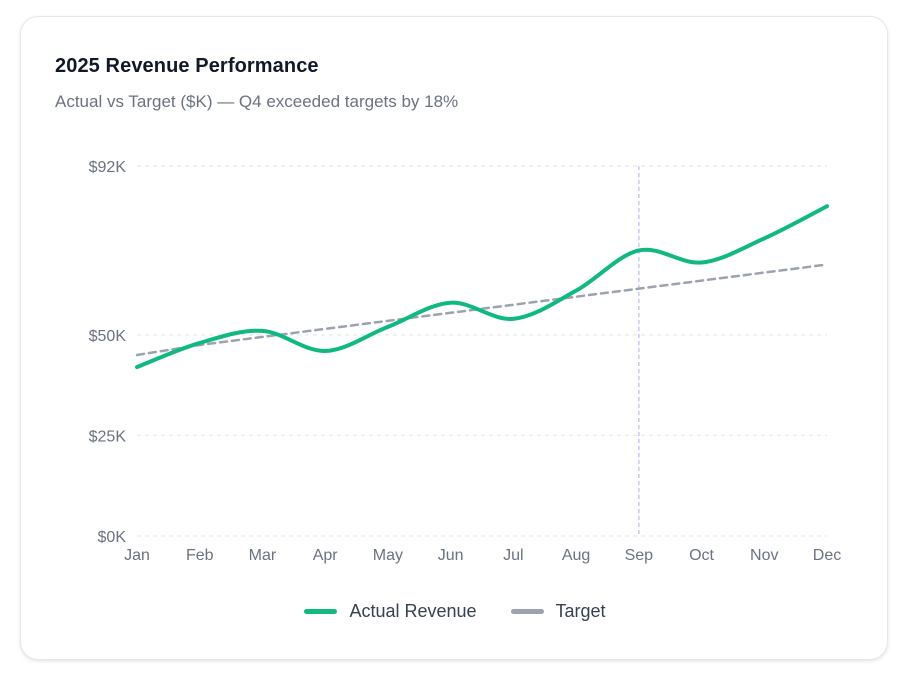 This screenshot has height=688, width=919. What do you see at coordinates (827, 555) in the screenshot?
I see `x-tick-label: Dec` at bounding box center [827, 555].